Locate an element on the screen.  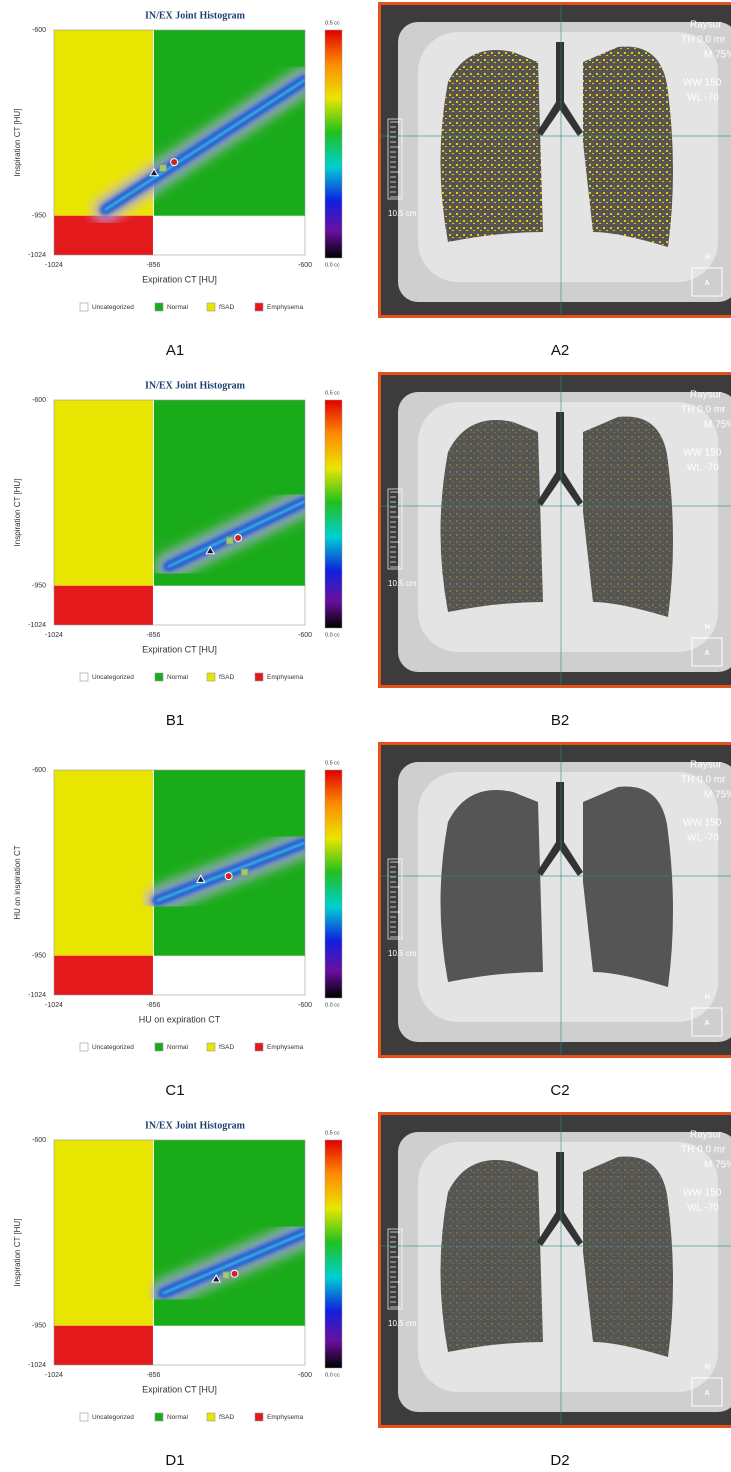
panel-label: A1 is located at coordinates (175, 350).